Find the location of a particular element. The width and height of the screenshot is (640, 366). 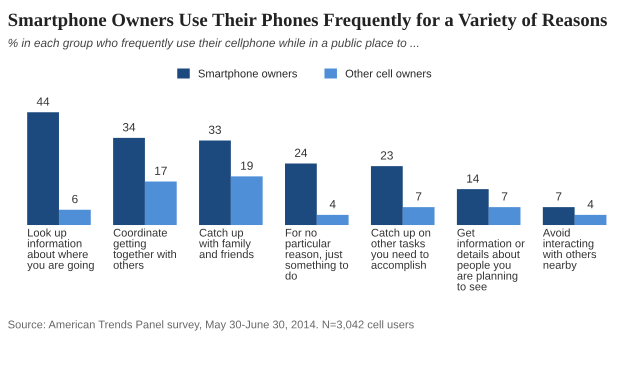

chart-title: Smartphone Owners Use Their Phones Frequently for a Variety of Reasons is located at coordinates (307, 21).